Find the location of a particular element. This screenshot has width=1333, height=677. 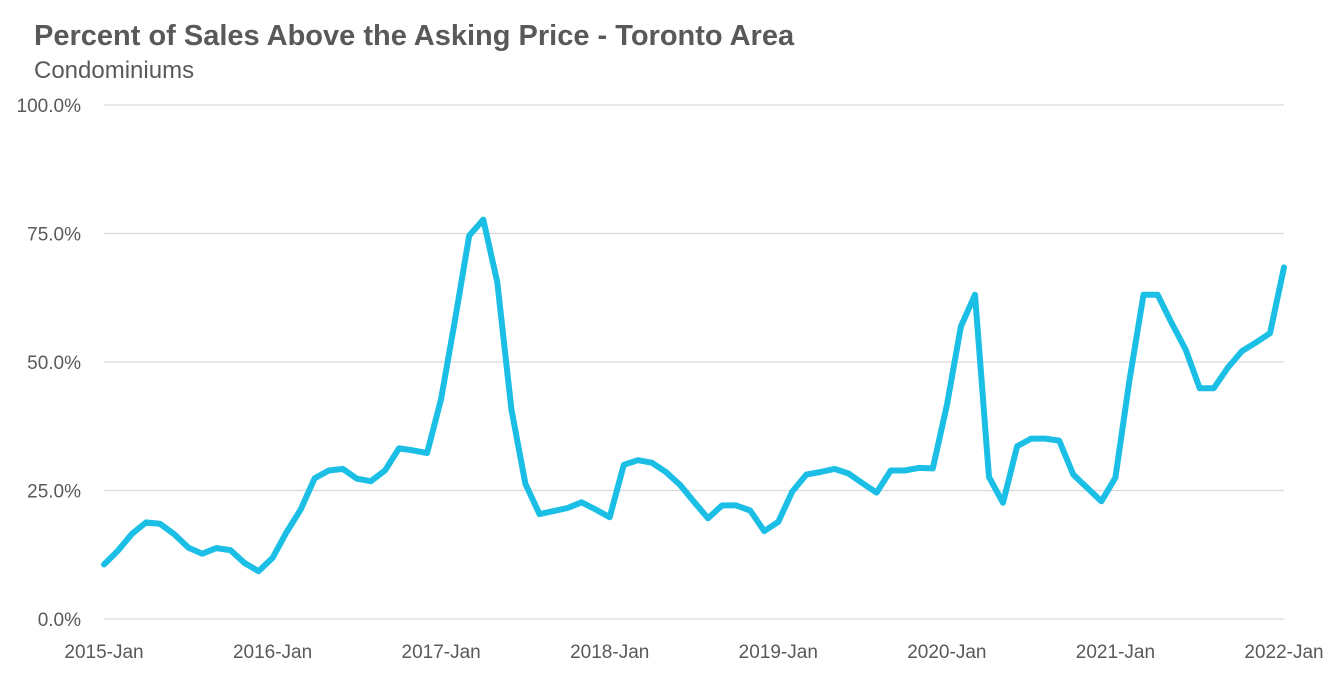

y-axis: 0.0% 25.0% 50.0% 75.0% 100.0% is located at coordinates (49, 363).